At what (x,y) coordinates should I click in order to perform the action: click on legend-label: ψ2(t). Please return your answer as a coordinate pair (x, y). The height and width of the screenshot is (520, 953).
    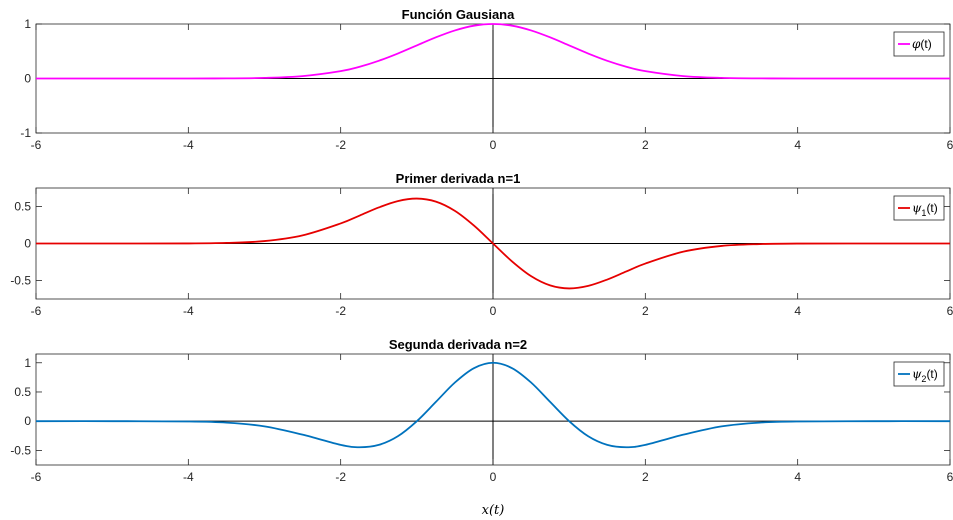
    Looking at the image, I should click on (925, 375).